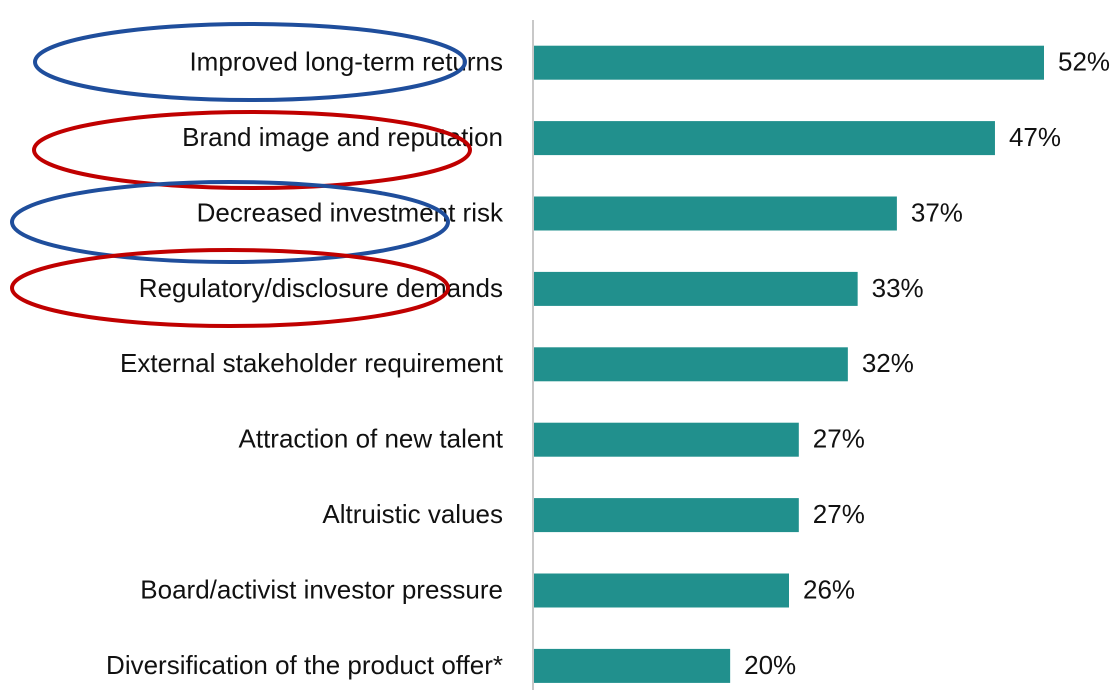 This screenshot has height=690, width=1116. I want to click on value-label: 52%, so click(1084, 62).